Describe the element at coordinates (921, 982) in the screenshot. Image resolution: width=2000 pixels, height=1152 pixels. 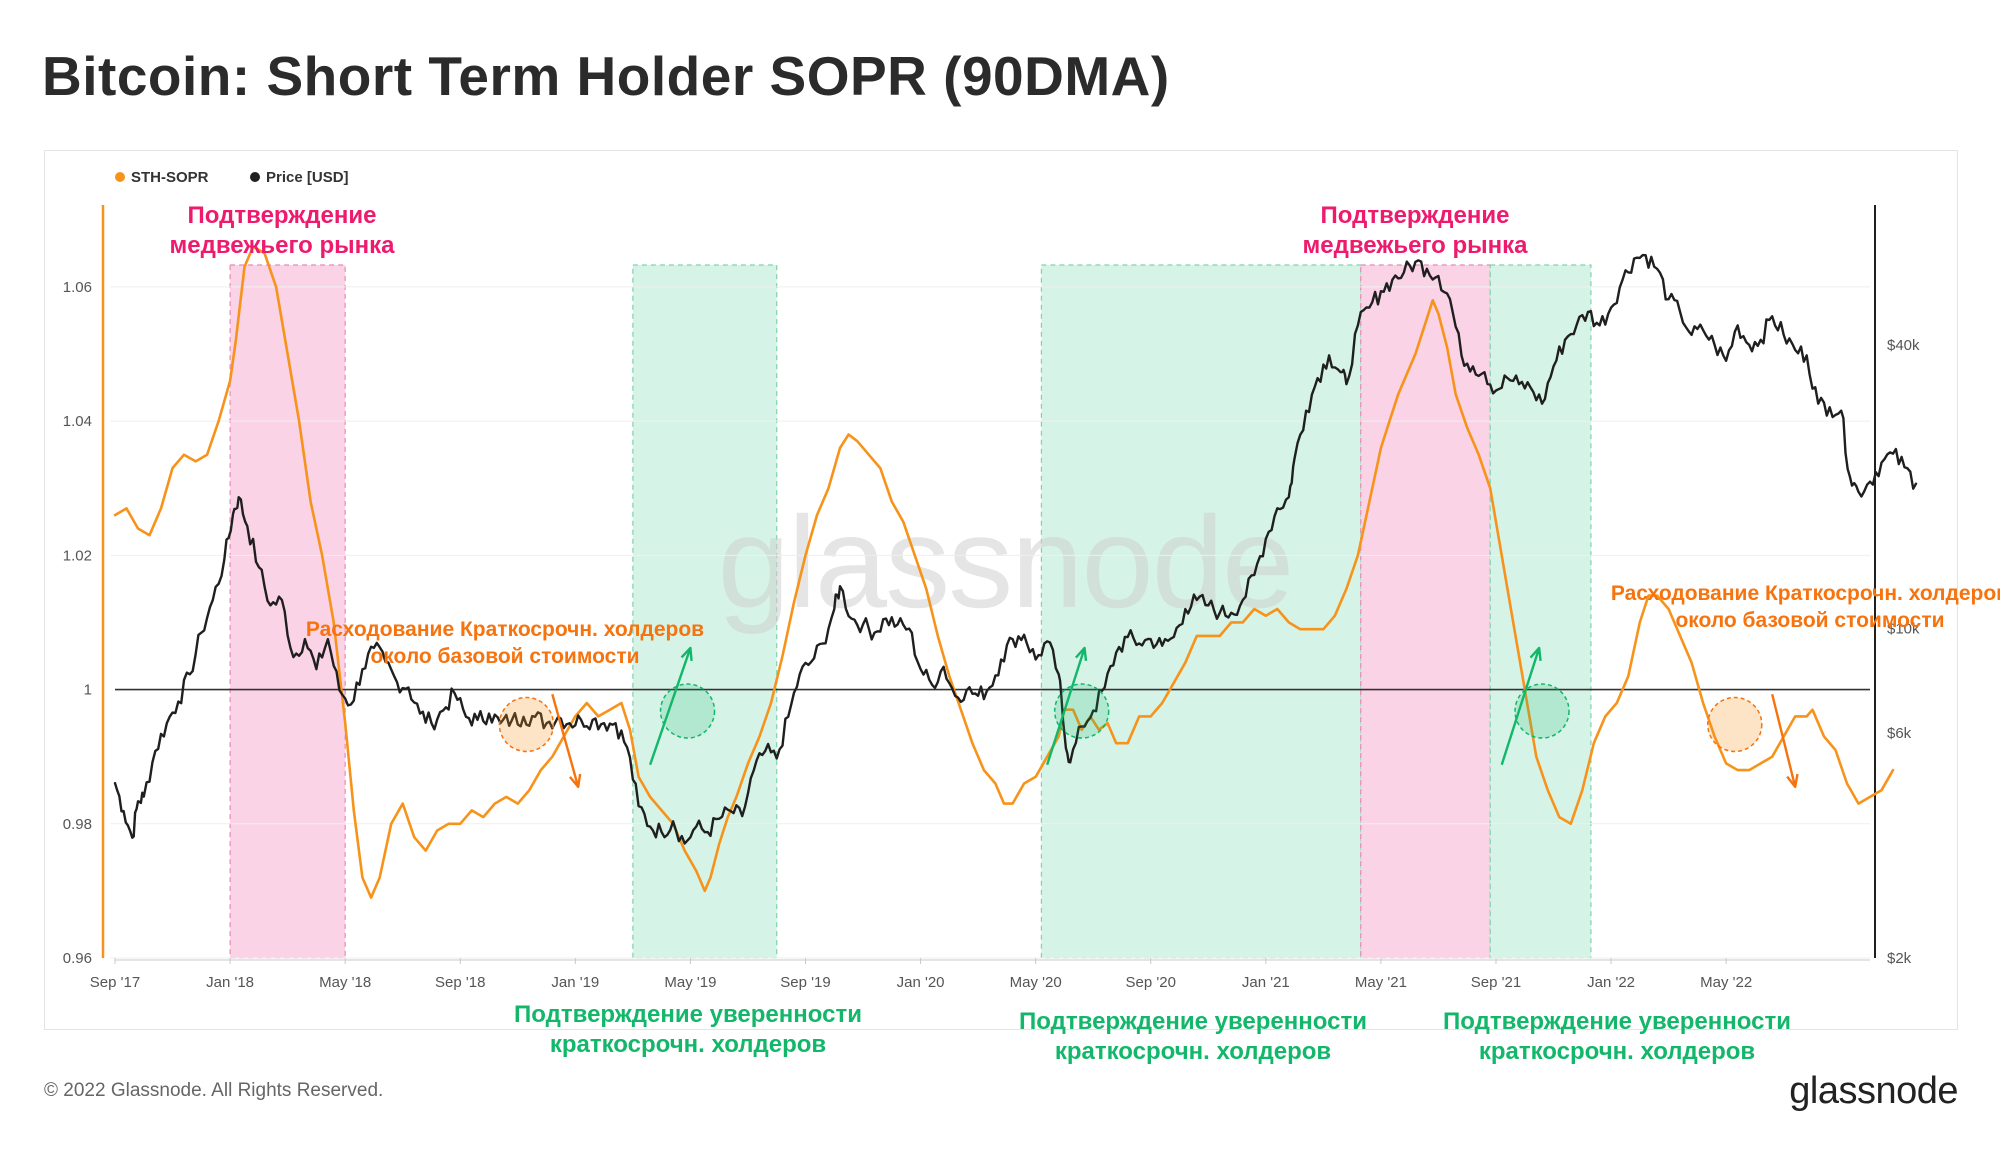
I see `x-tick-label: Jan '20` at that location.